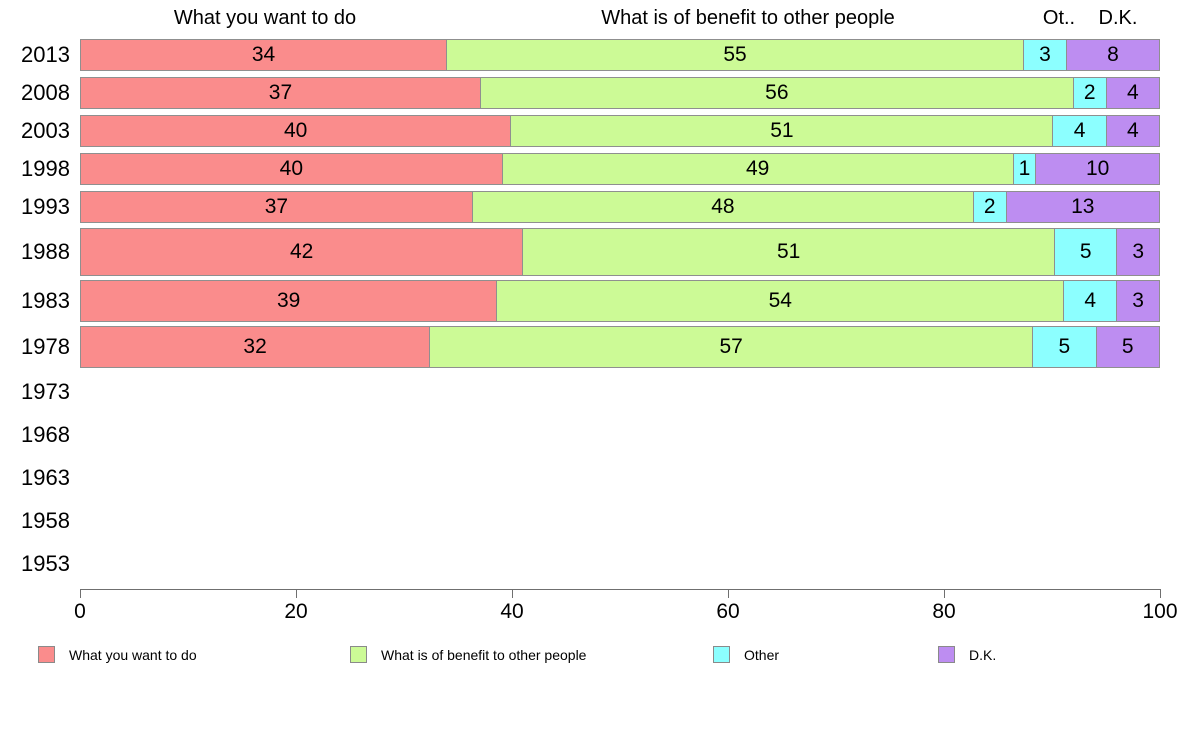 This screenshot has height=736, width=1188. I want to click on bar-row-2013: 2013 34 55 3 8, so click(594, 55).